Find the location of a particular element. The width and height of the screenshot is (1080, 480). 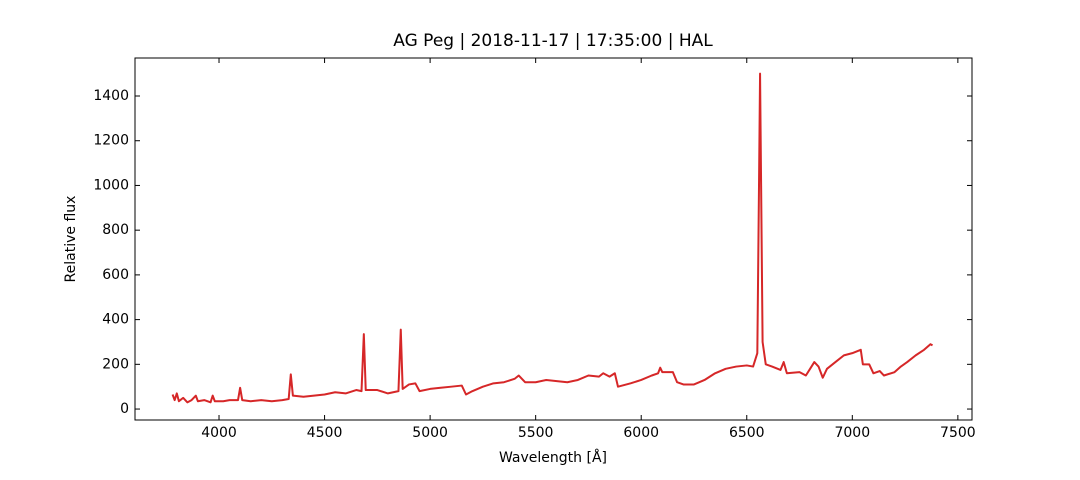

y-tick-label: 1400 is located at coordinates (111, 96).